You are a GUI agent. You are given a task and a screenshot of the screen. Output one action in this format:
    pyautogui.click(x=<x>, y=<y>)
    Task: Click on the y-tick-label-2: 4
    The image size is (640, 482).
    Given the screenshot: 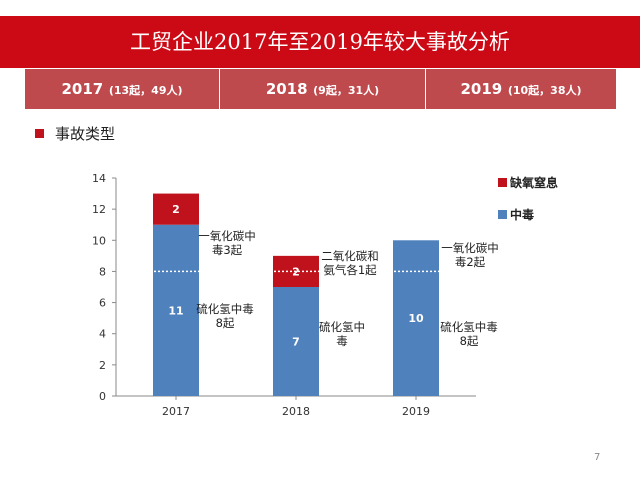 What is the action you would take?
    pyautogui.click(x=102, y=334)
    